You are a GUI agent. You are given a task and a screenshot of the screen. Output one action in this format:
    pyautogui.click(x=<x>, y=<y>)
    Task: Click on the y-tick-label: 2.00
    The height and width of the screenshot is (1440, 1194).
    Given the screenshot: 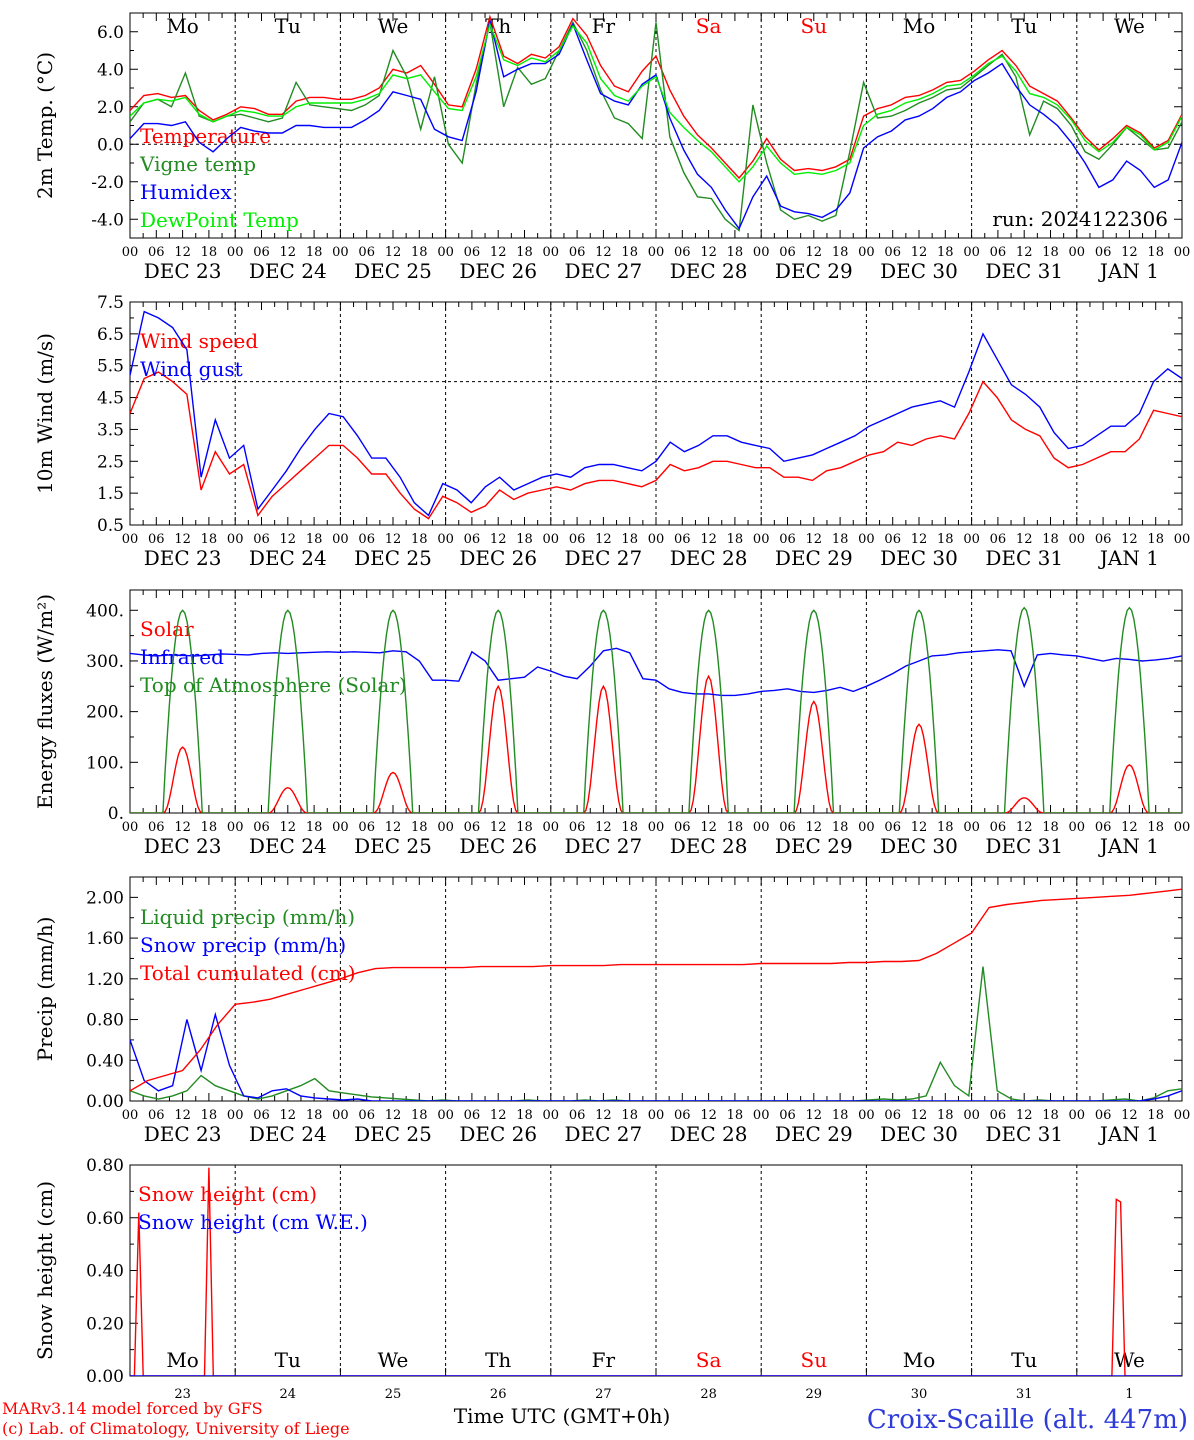 What is the action you would take?
    pyautogui.click(x=105, y=898)
    